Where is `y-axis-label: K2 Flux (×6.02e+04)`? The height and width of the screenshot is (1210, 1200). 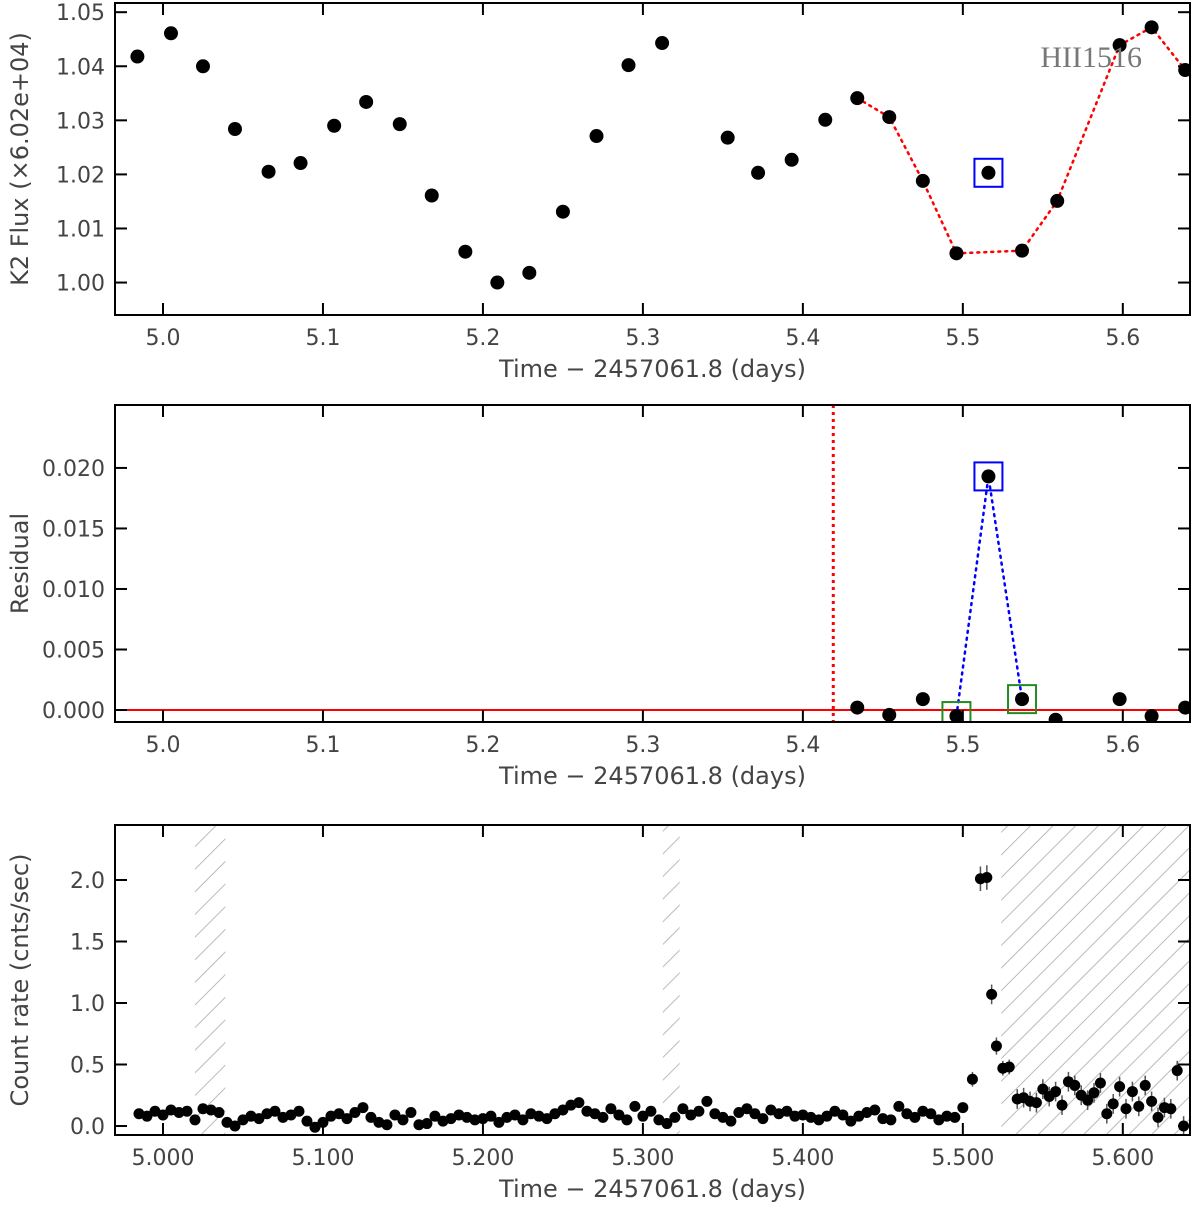
y-axis-label: K2 Flux (×6.02e+04) is located at coordinates (20, 159).